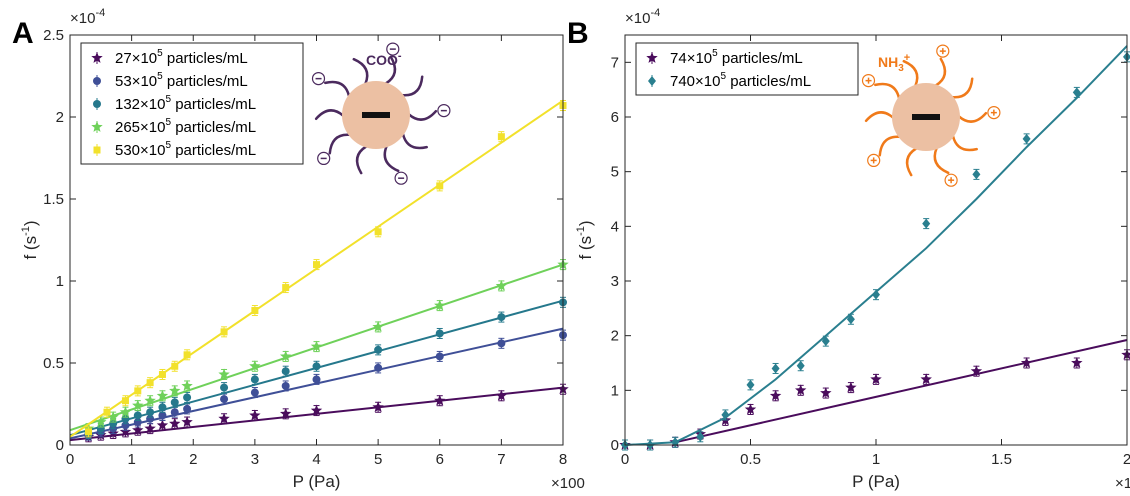 The width and height of the screenshot is (1130, 496). Describe the element at coordinates (53, 199) in the screenshot. I see `y-tick-label: 1.5` at that location.